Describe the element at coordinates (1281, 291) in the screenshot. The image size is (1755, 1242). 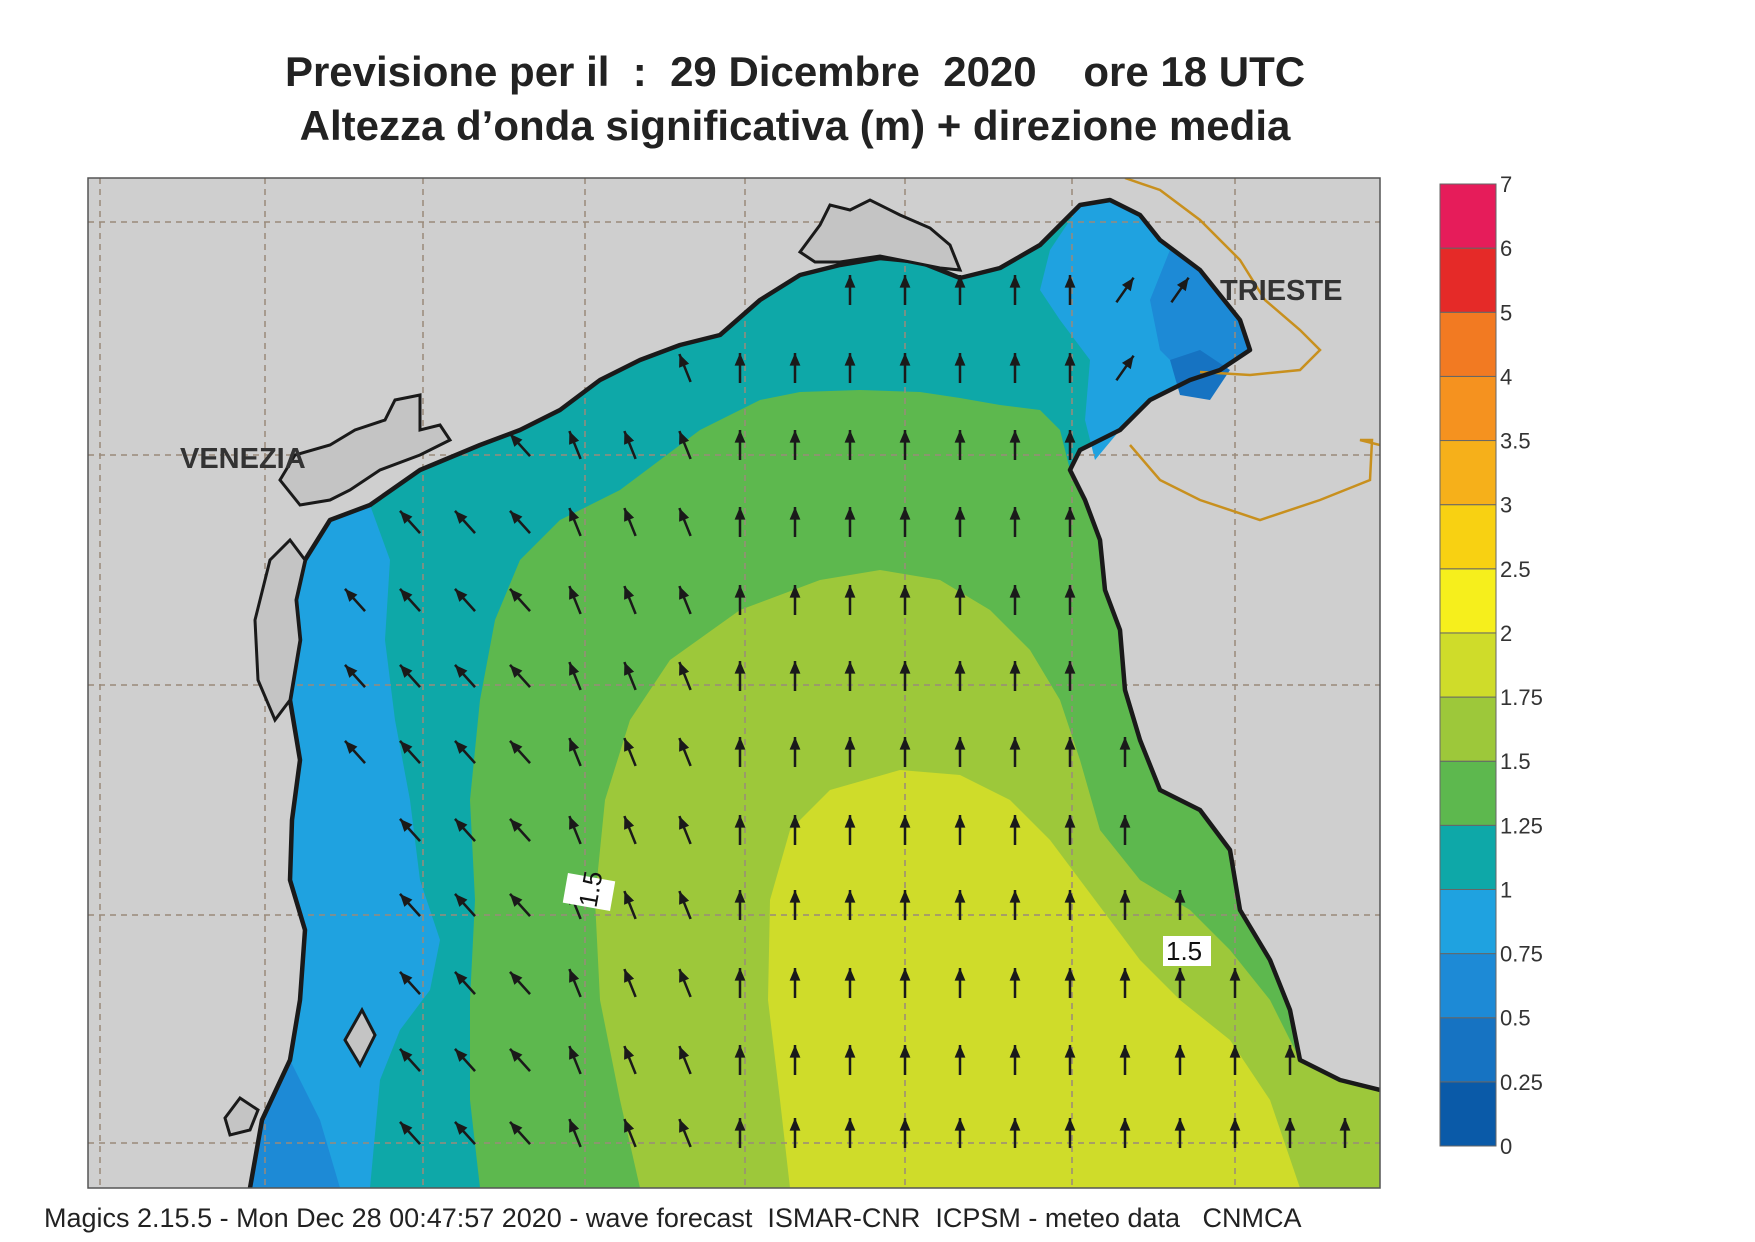
I see `city-label-trieste: TRIESTE` at that location.